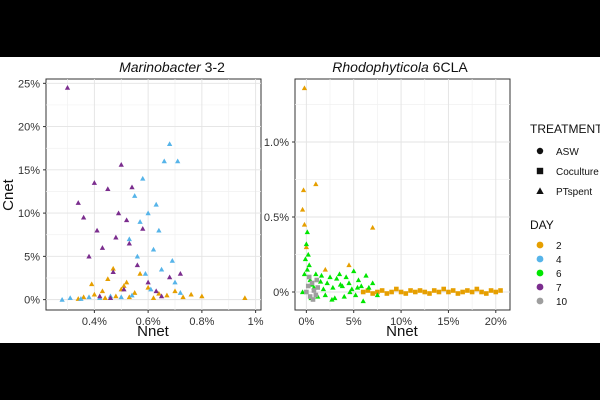 This screenshot has height=400, width=600. I want to click on y-tick-label: 0.5%, so click(276, 218).